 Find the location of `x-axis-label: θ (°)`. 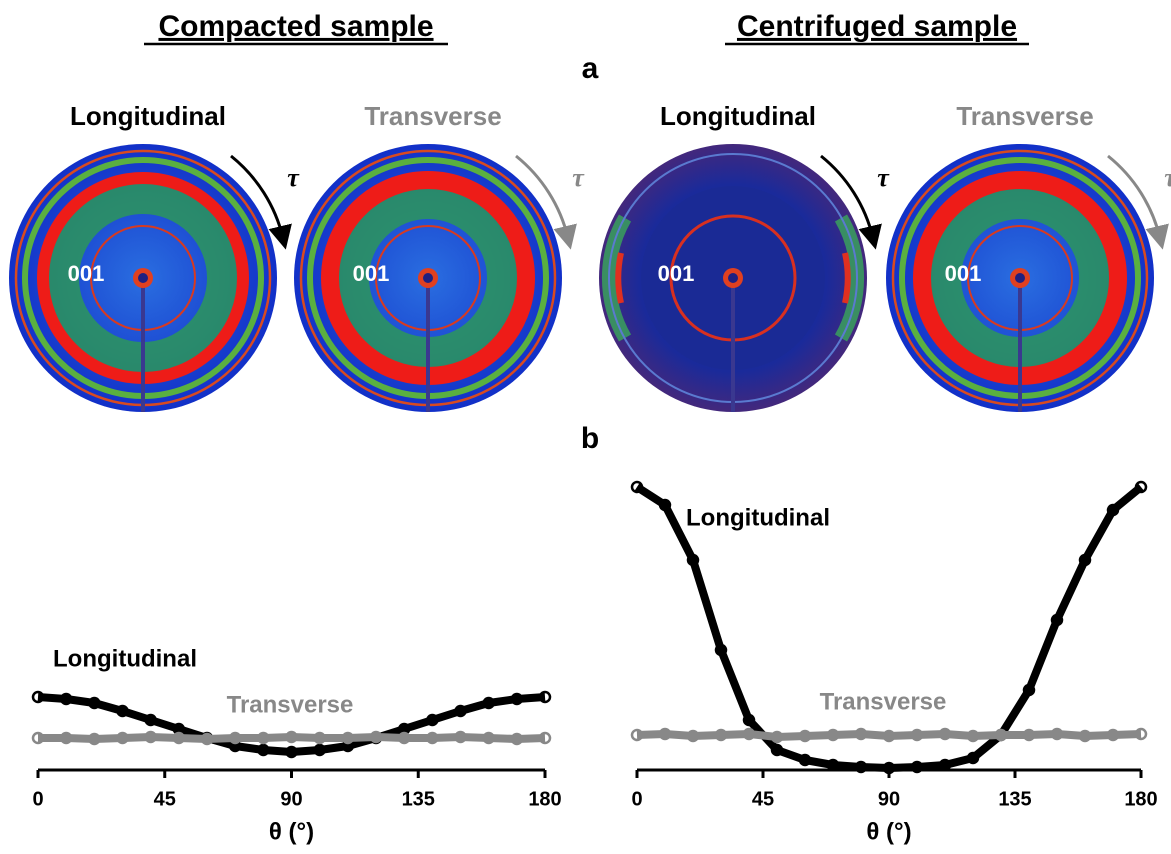

x-axis-label: θ (°) is located at coordinates (888, 831).